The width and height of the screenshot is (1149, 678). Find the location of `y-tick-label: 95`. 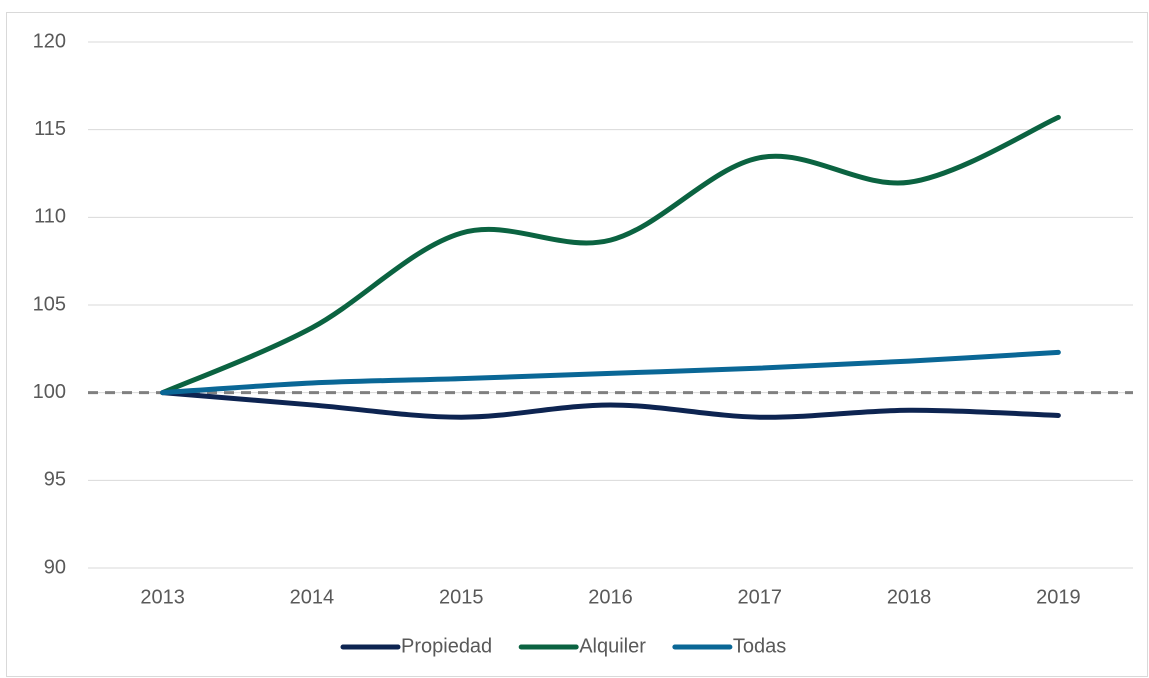

y-tick-label: 95 is located at coordinates (55, 480).